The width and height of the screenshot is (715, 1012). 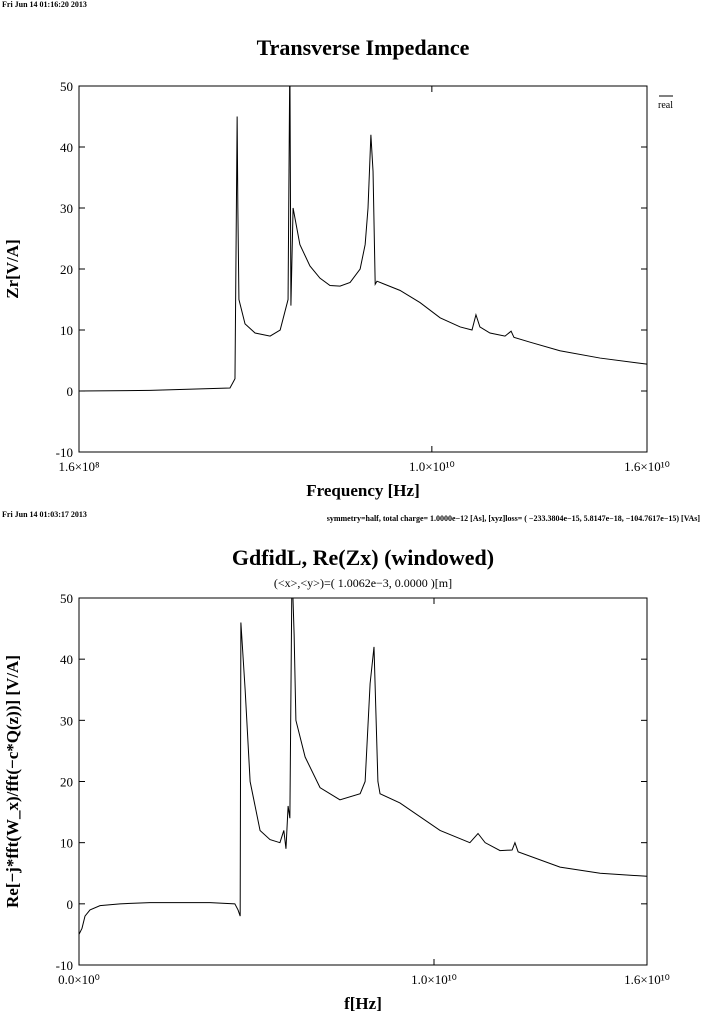 What do you see at coordinates (362, 490) in the screenshot?
I see `x-axis-label: Frequency [Hz]` at bounding box center [362, 490].